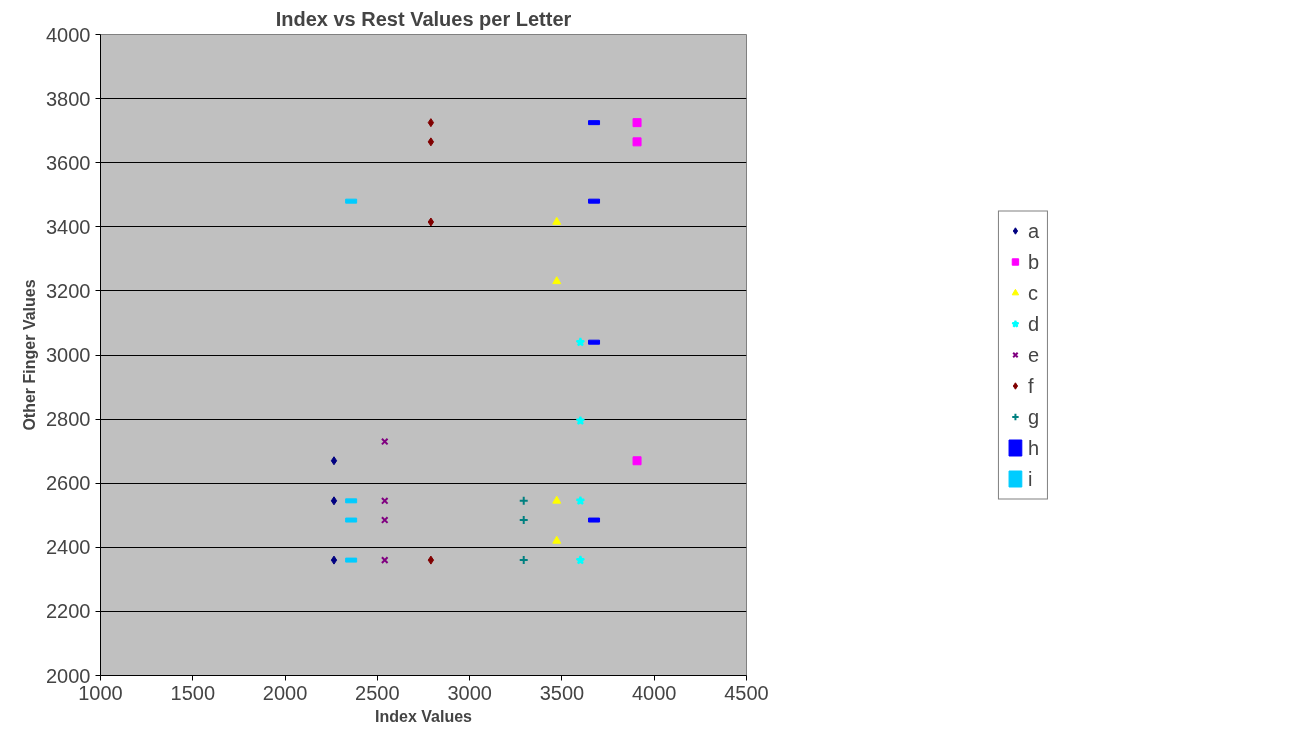  I want to click on y-tick-label: 2000, so click(68, 675).